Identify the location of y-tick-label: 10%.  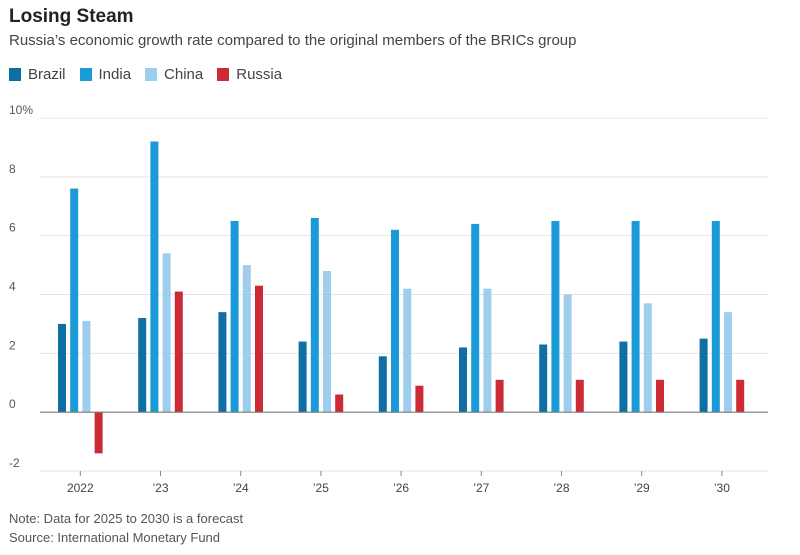
(21, 110).